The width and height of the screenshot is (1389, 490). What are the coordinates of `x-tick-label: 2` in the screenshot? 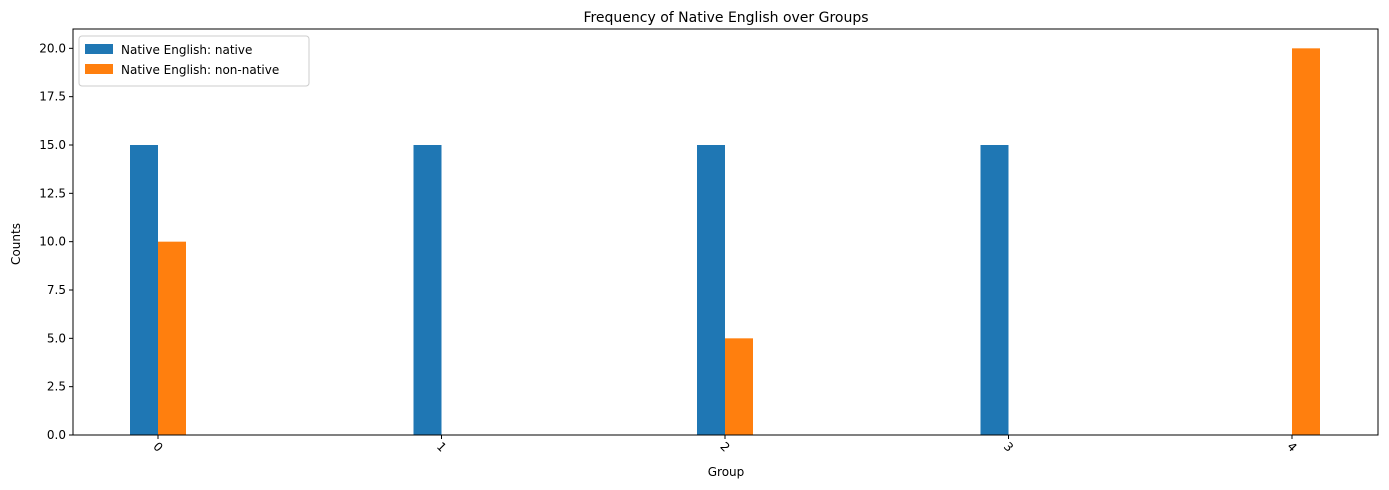 It's located at (724, 446).